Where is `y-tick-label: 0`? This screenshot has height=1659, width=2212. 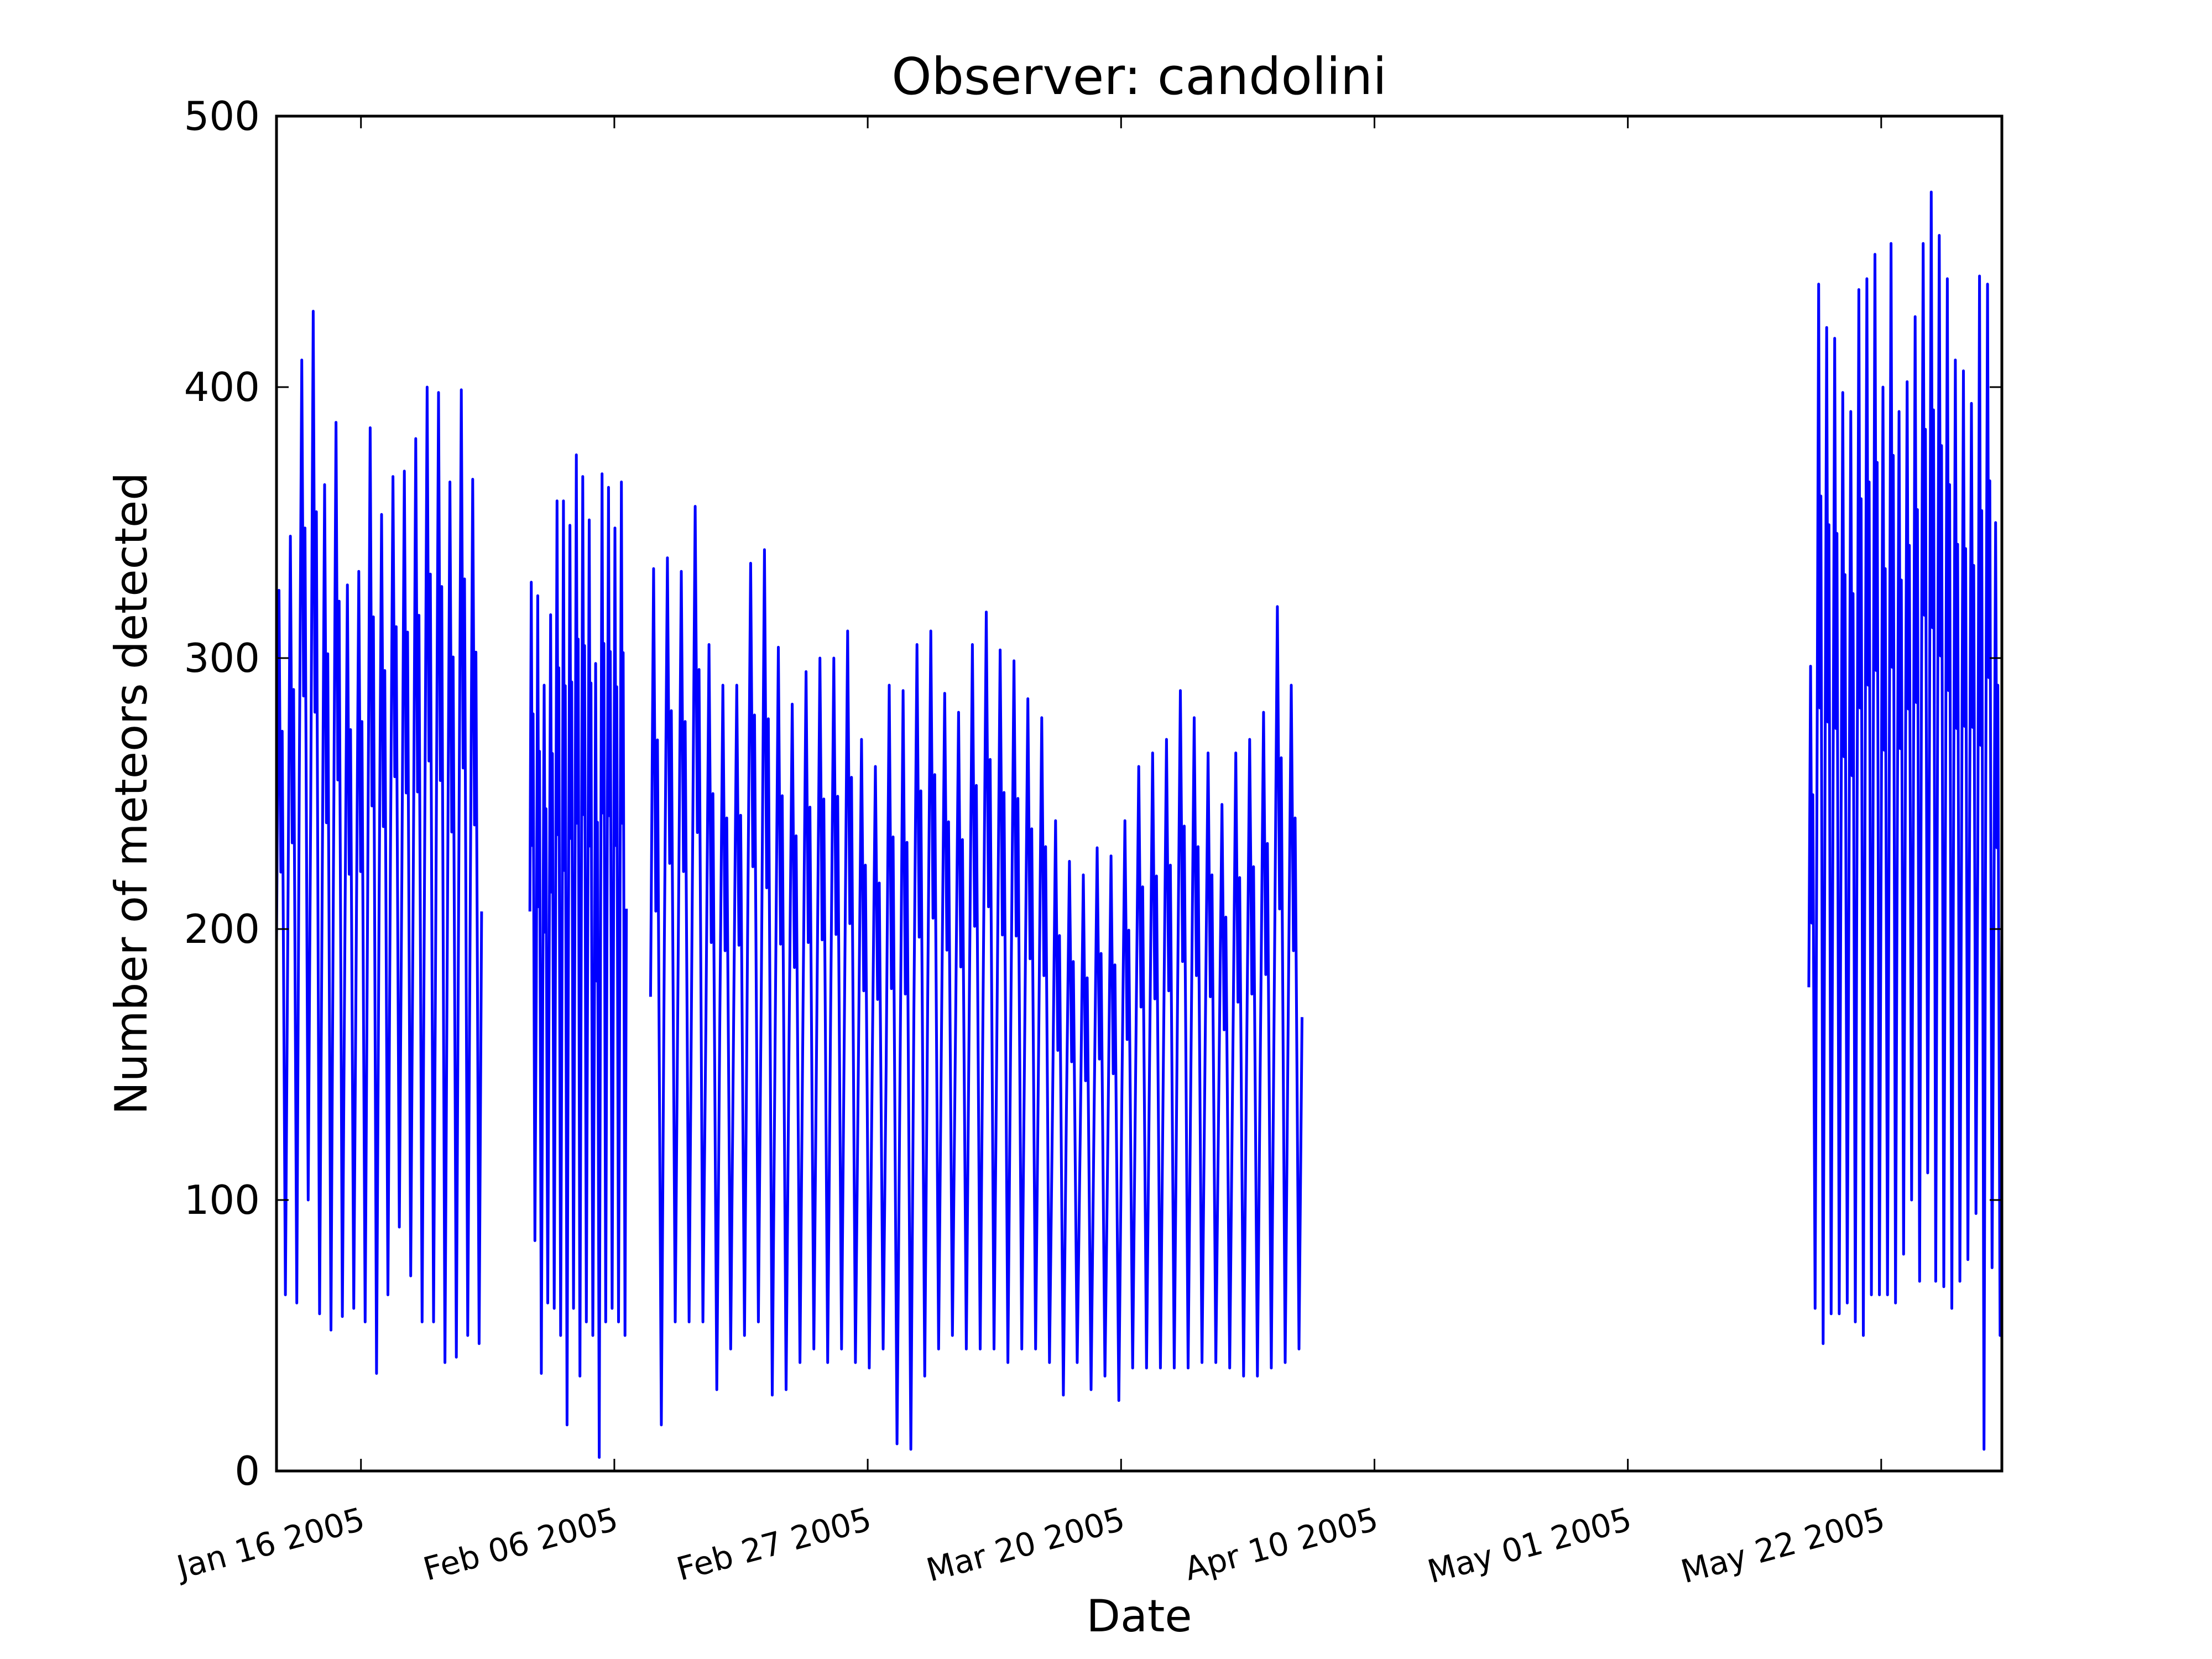
y-tick-label: 0 is located at coordinates (247, 1471).